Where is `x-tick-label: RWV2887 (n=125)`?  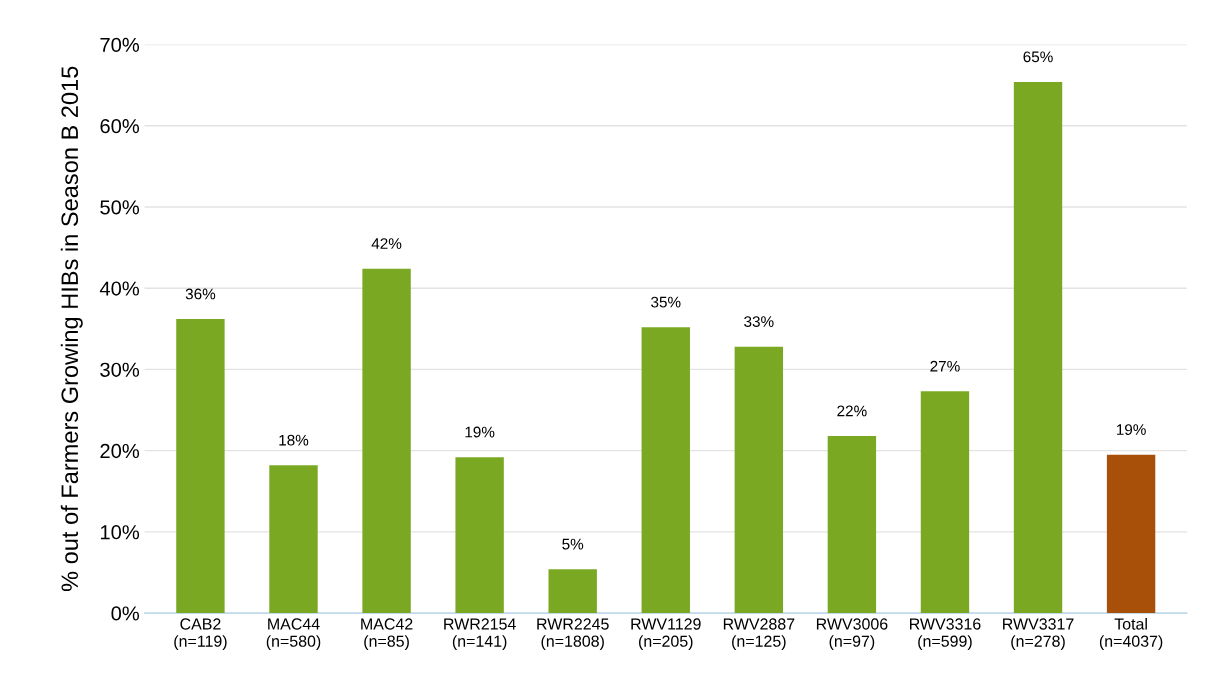
x-tick-label: RWV2887 (n=125) is located at coordinates (759, 634).